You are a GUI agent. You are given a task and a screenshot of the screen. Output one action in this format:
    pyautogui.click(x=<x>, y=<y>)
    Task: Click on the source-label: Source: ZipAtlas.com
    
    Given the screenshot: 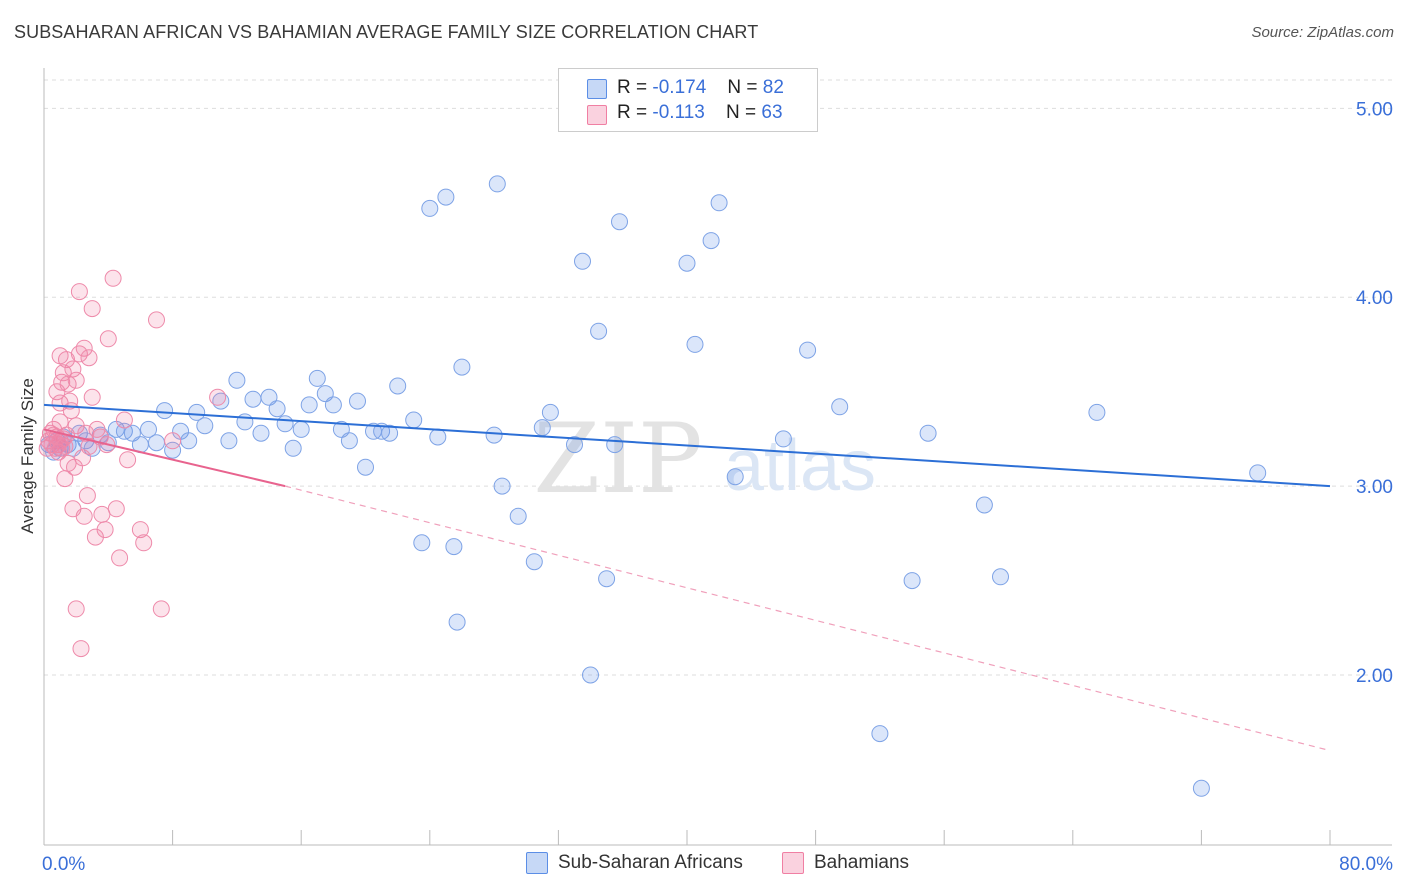 What is the action you would take?
    pyautogui.click(x=1322, y=32)
    